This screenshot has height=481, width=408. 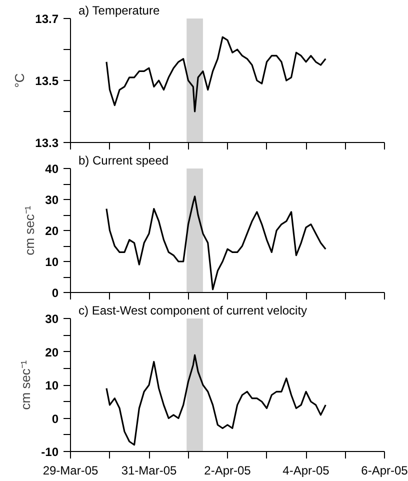 What do you see at coordinates (52, 169) in the screenshot?
I see `y-tick-label: 40` at bounding box center [52, 169].